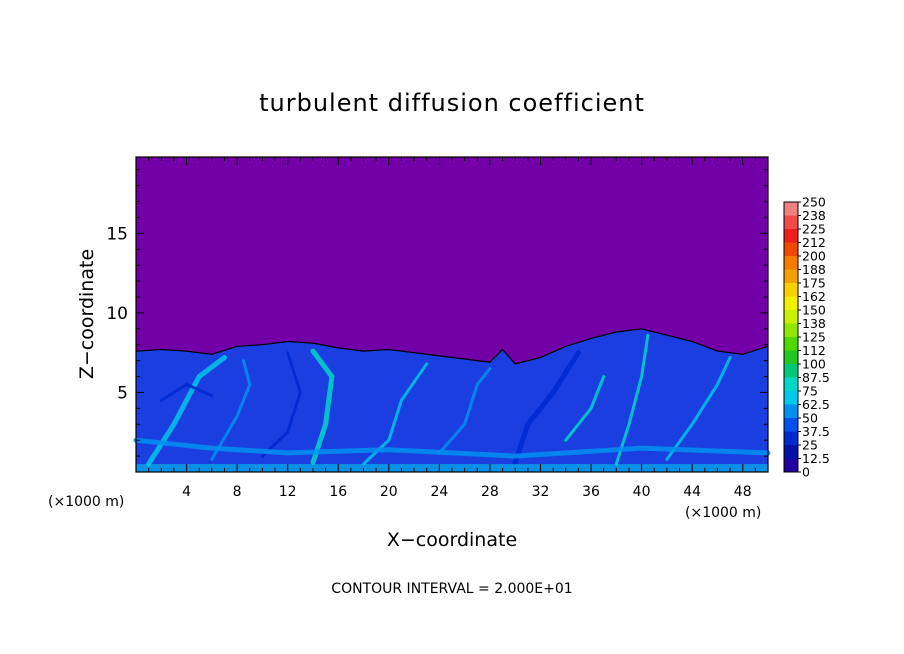 The image size is (904, 654). What do you see at coordinates (814, 310) in the screenshot?
I see `colorbar-label: 150` at bounding box center [814, 310].